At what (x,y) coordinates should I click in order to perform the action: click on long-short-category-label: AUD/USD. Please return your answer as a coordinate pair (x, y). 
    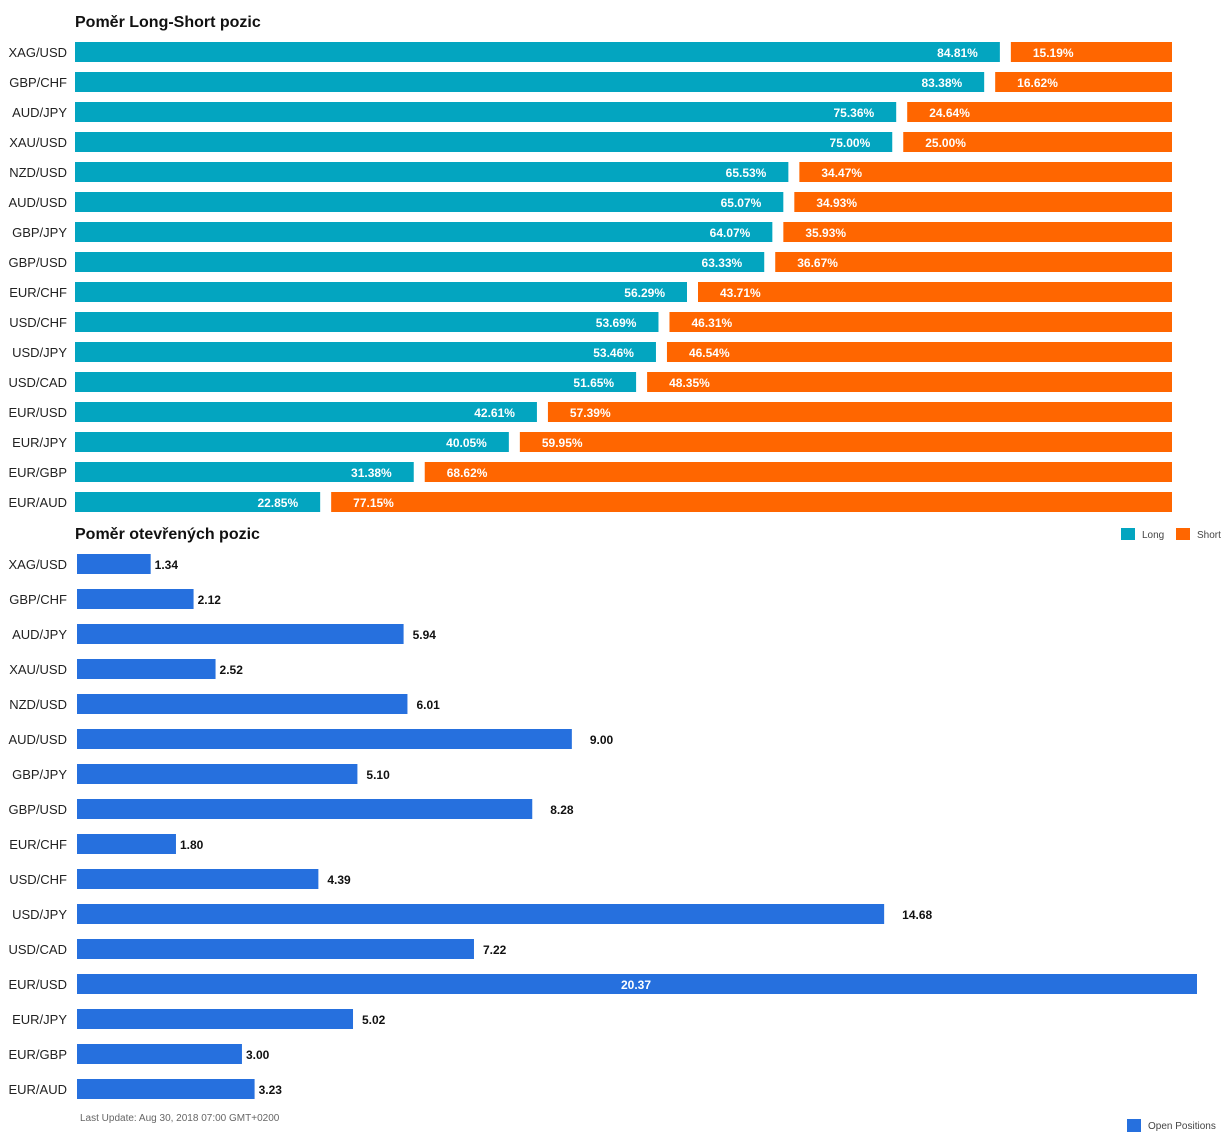
    Looking at the image, I should click on (37, 202).